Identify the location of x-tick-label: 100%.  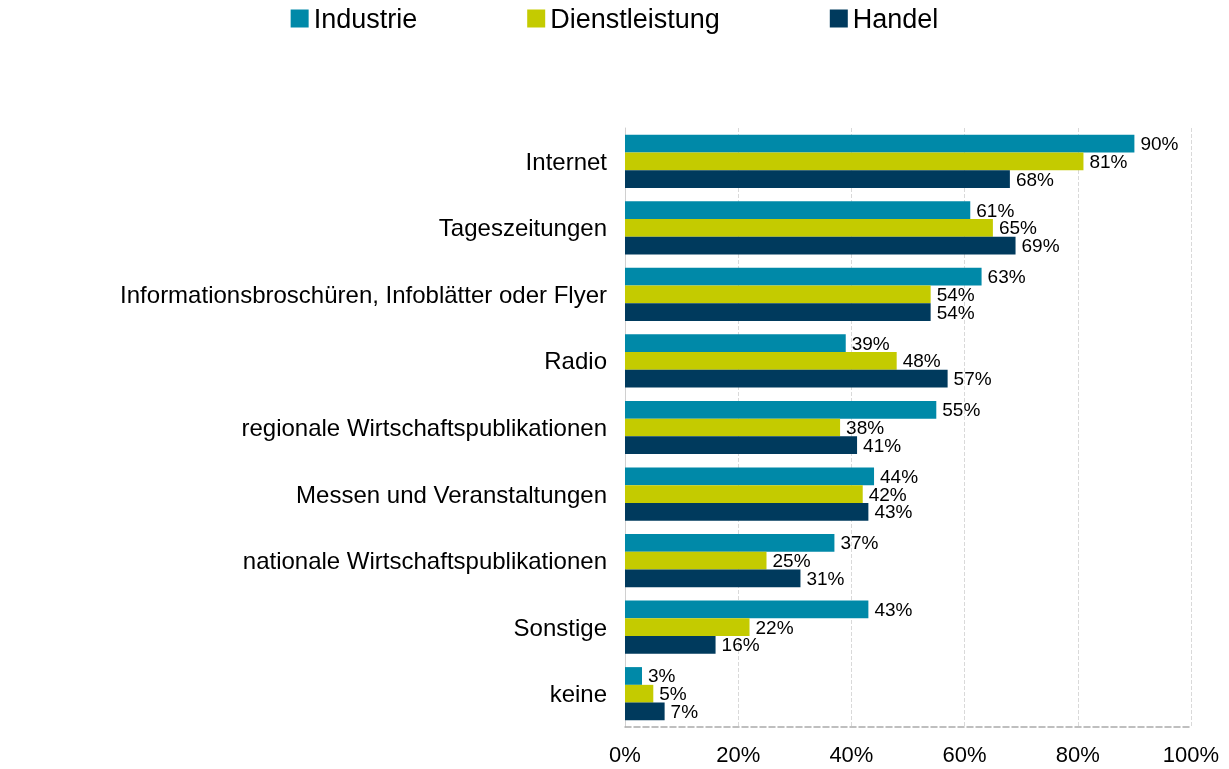
(1191, 754).